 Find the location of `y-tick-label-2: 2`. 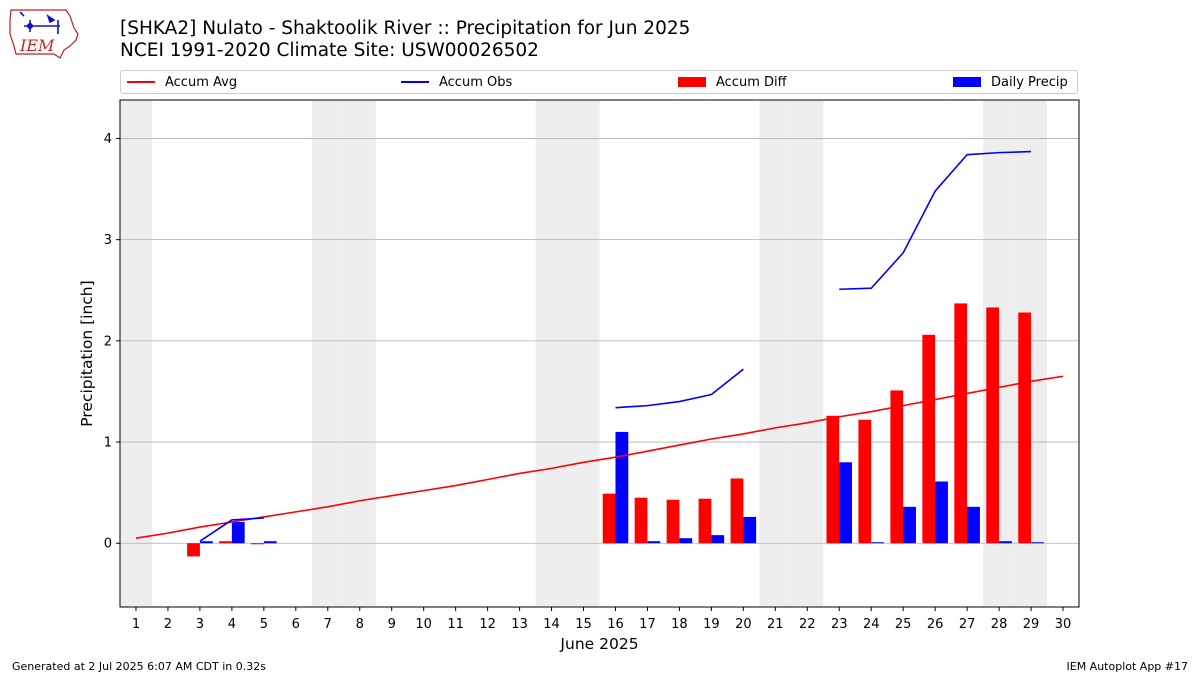

y-tick-label-2: 2 is located at coordinates (108, 341).